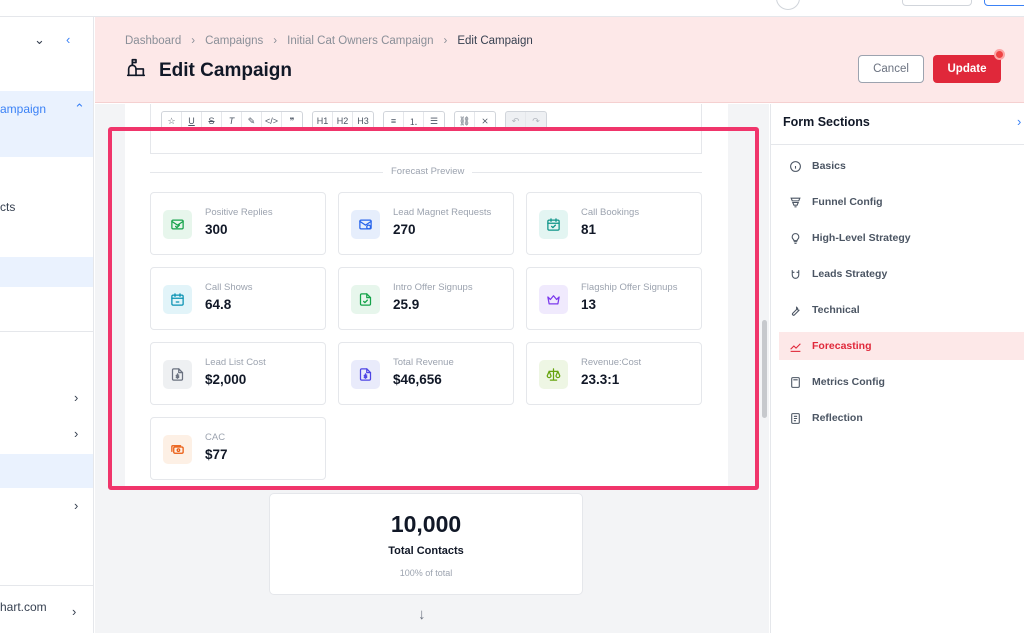 This screenshot has width=1024, height=633. Describe the element at coordinates (426, 551) in the screenshot. I see `total-contacts-label: Total Contacts` at that location.